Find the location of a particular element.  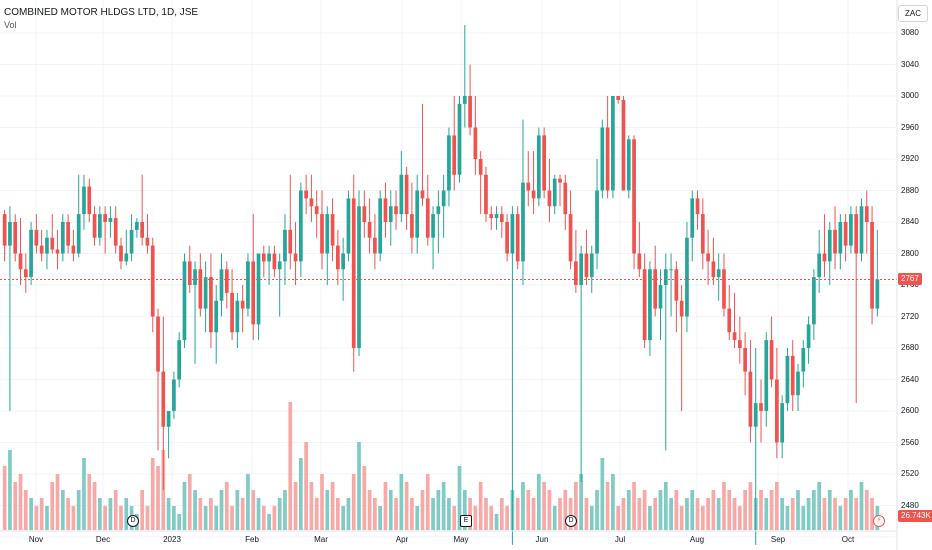

last-volume-tag: 26.743K is located at coordinates (915, 516).